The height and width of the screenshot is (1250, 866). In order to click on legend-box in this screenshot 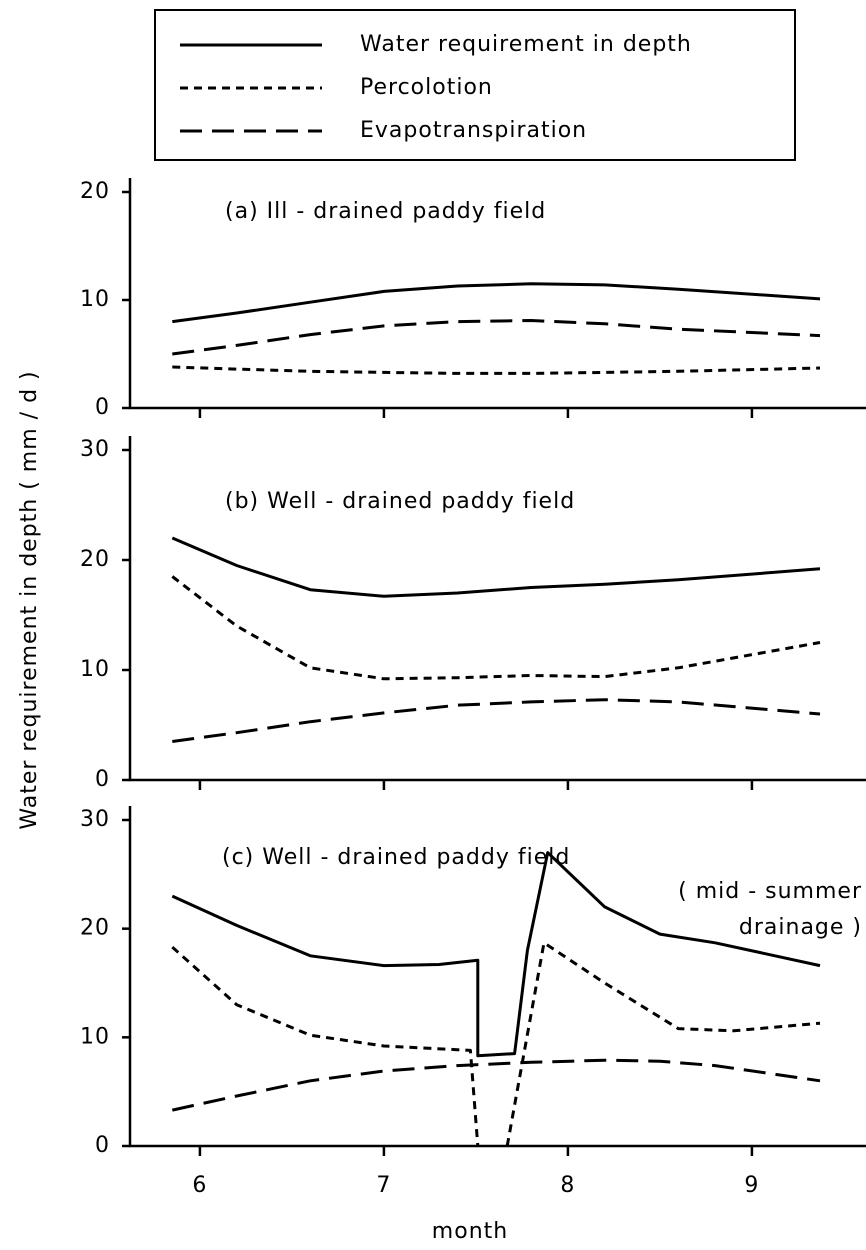, I will do `click(475, 85)`.